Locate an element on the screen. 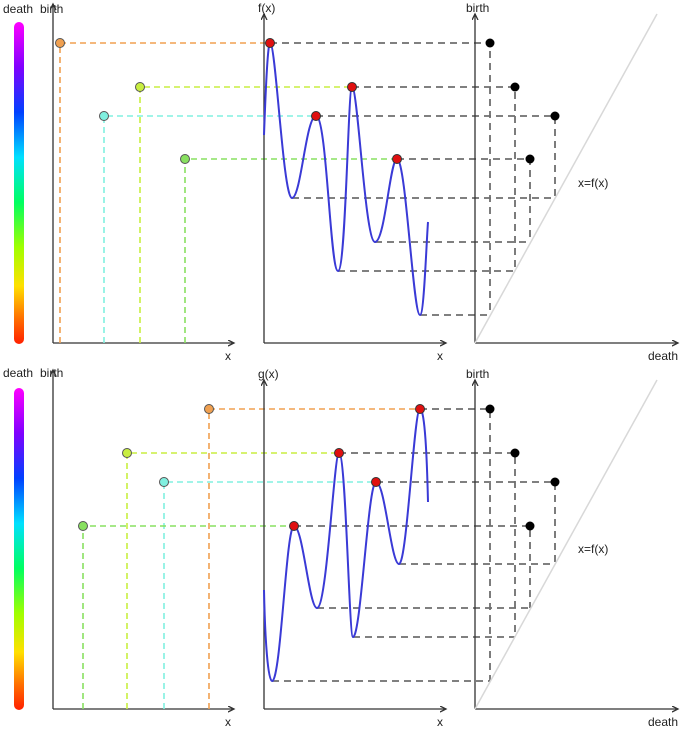 This screenshot has width=685, height=729. mid-function-label: f(x) is located at coordinates (266, 8).